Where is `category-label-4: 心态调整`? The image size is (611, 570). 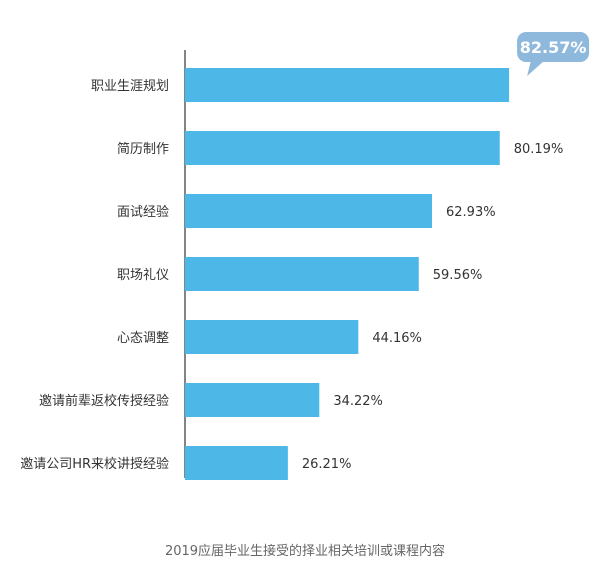 category-label-4: 心态调整 is located at coordinates (143, 338).